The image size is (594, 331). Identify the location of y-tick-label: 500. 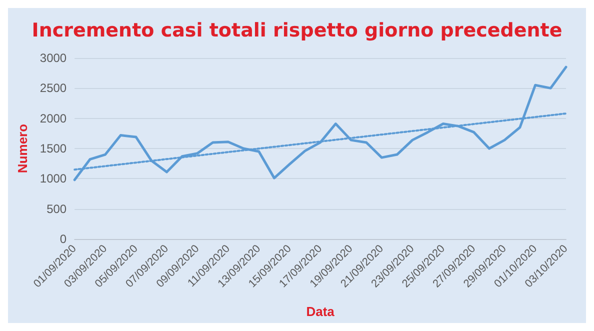
(56, 209).